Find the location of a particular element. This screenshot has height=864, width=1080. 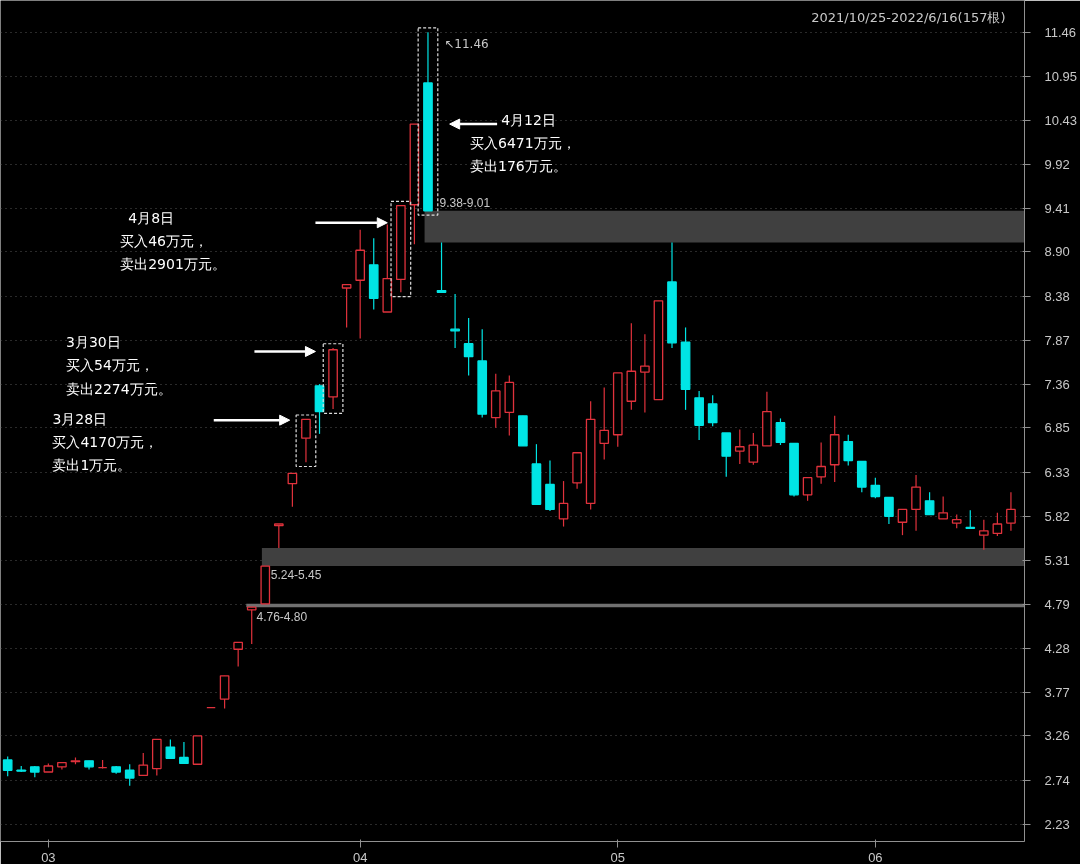

y-tick-label: 10.95 is located at coordinates (1061, 76).